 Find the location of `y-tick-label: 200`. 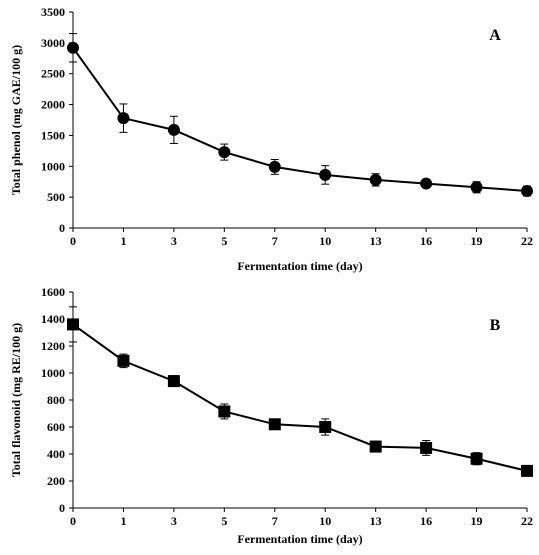

y-tick-label: 200 is located at coordinates (56, 481).